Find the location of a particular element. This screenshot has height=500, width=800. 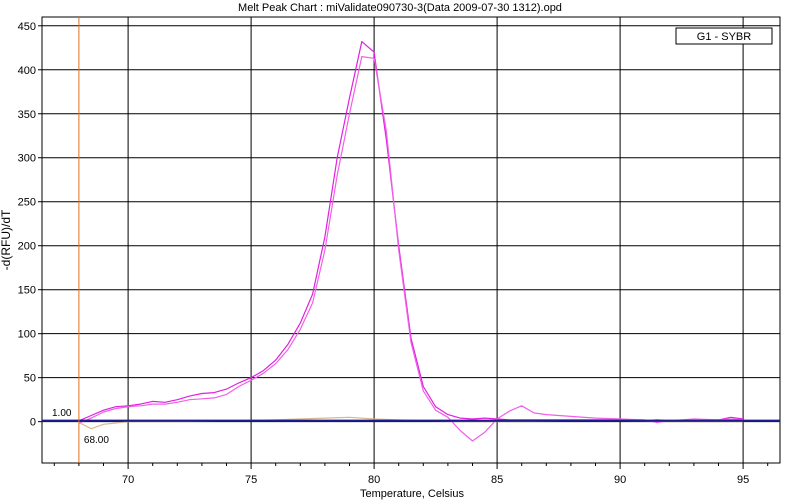

legend-box is located at coordinates (724, 36).